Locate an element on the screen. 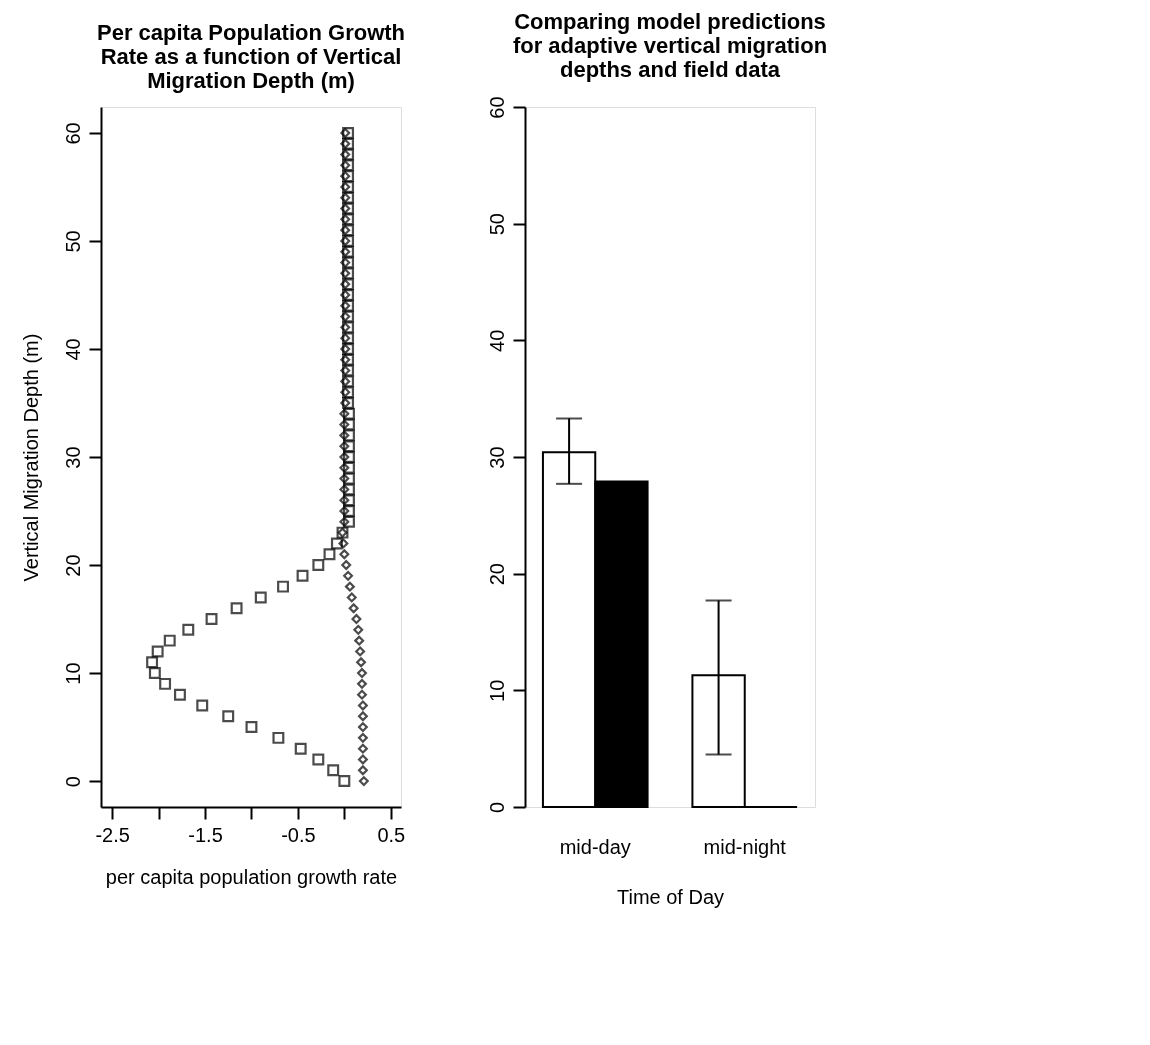 The width and height of the screenshot is (1150, 1045). x-tick-label: -1.5 is located at coordinates (205, 834).